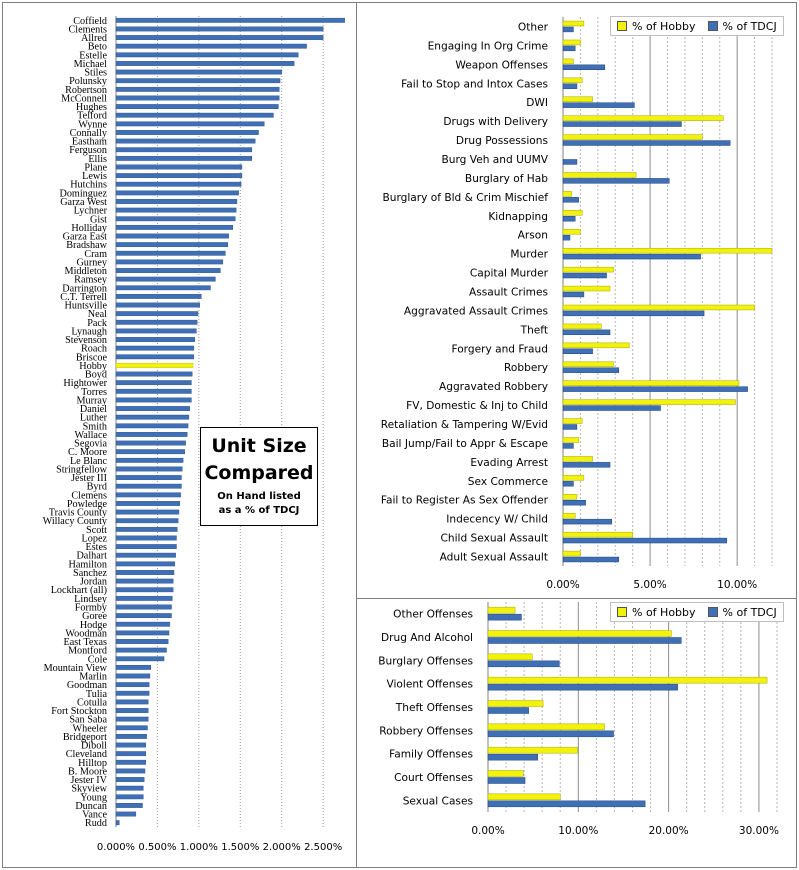  Describe the element at coordinates (82, 469) in the screenshot. I see `category-label-stringfellow: Stringfellow` at that location.